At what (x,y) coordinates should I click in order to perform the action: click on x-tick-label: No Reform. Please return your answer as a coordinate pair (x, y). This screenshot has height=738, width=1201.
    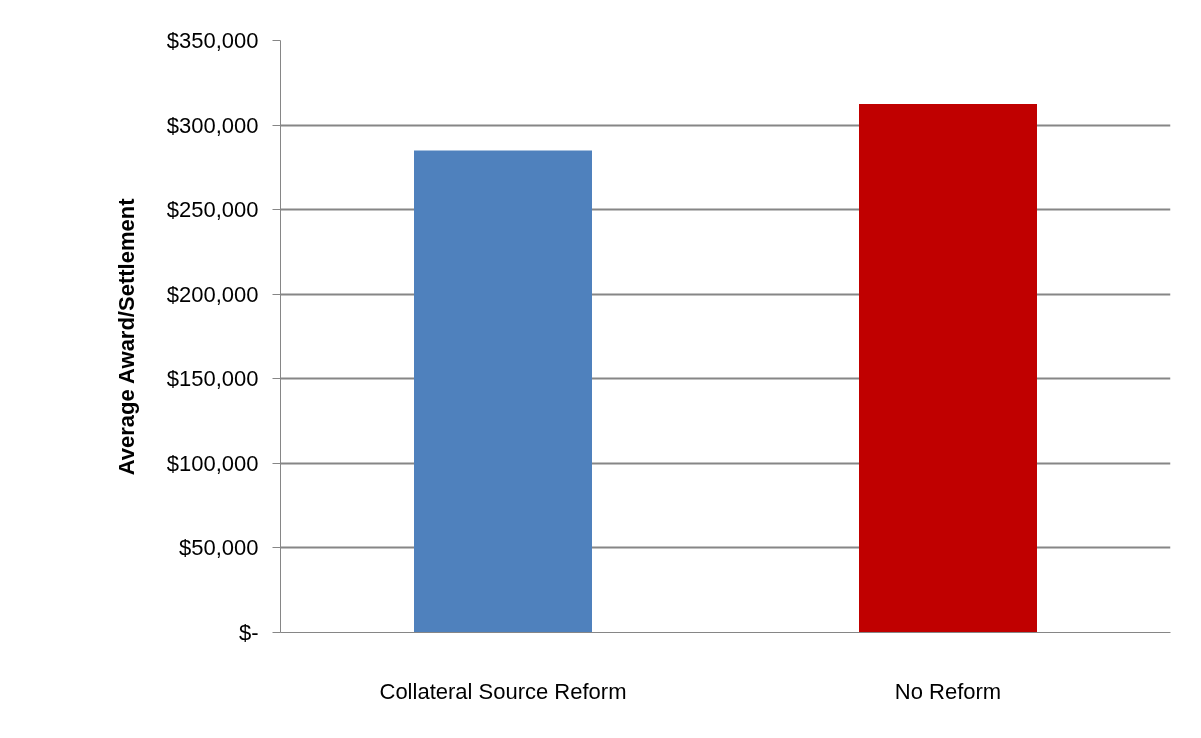
    Looking at the image, I should click on (948, 691).